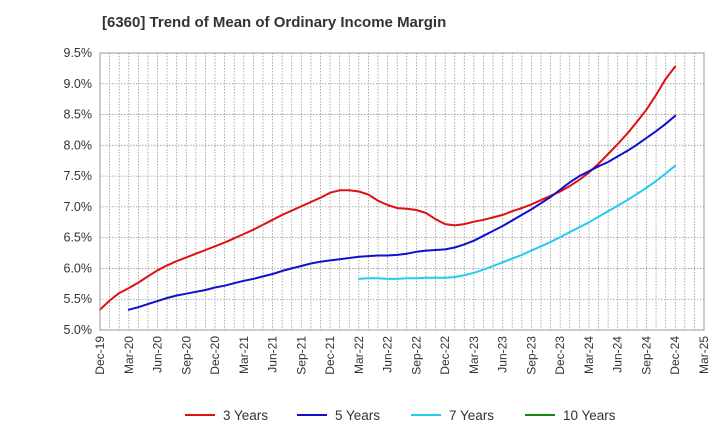  I want to click on legend-label: 10 Years, so click(589, 415).